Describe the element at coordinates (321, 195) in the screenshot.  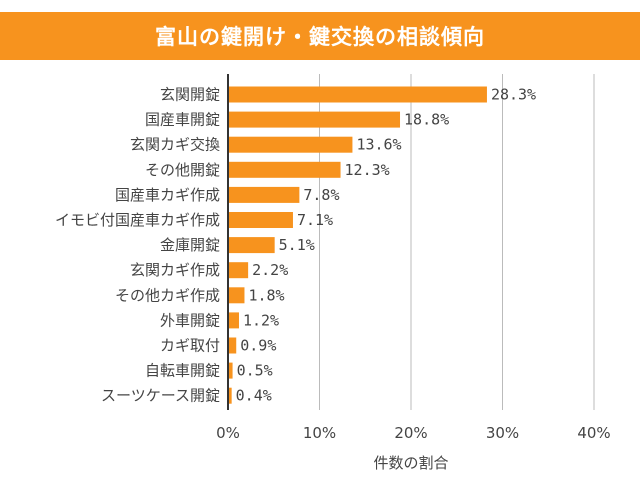
I see `data-label: 7.8%` at that location.